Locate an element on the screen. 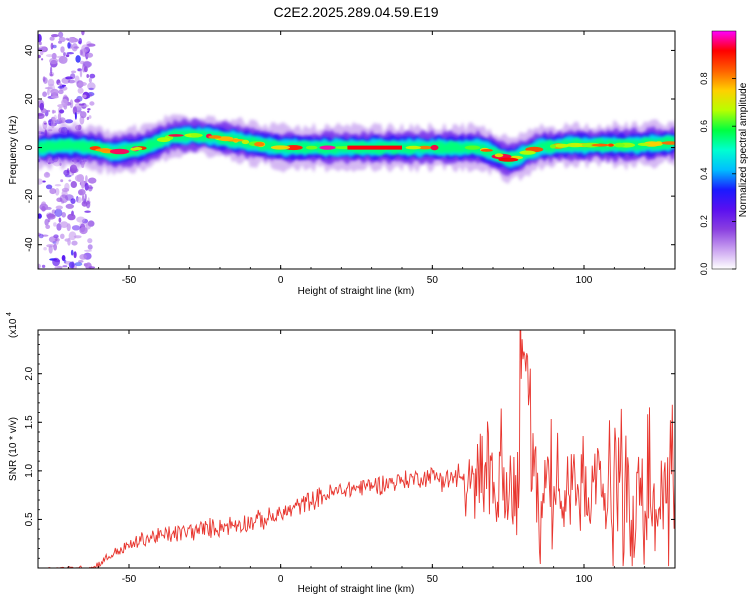  spectrogram-strong-segment is located at coordinates (374, 147).